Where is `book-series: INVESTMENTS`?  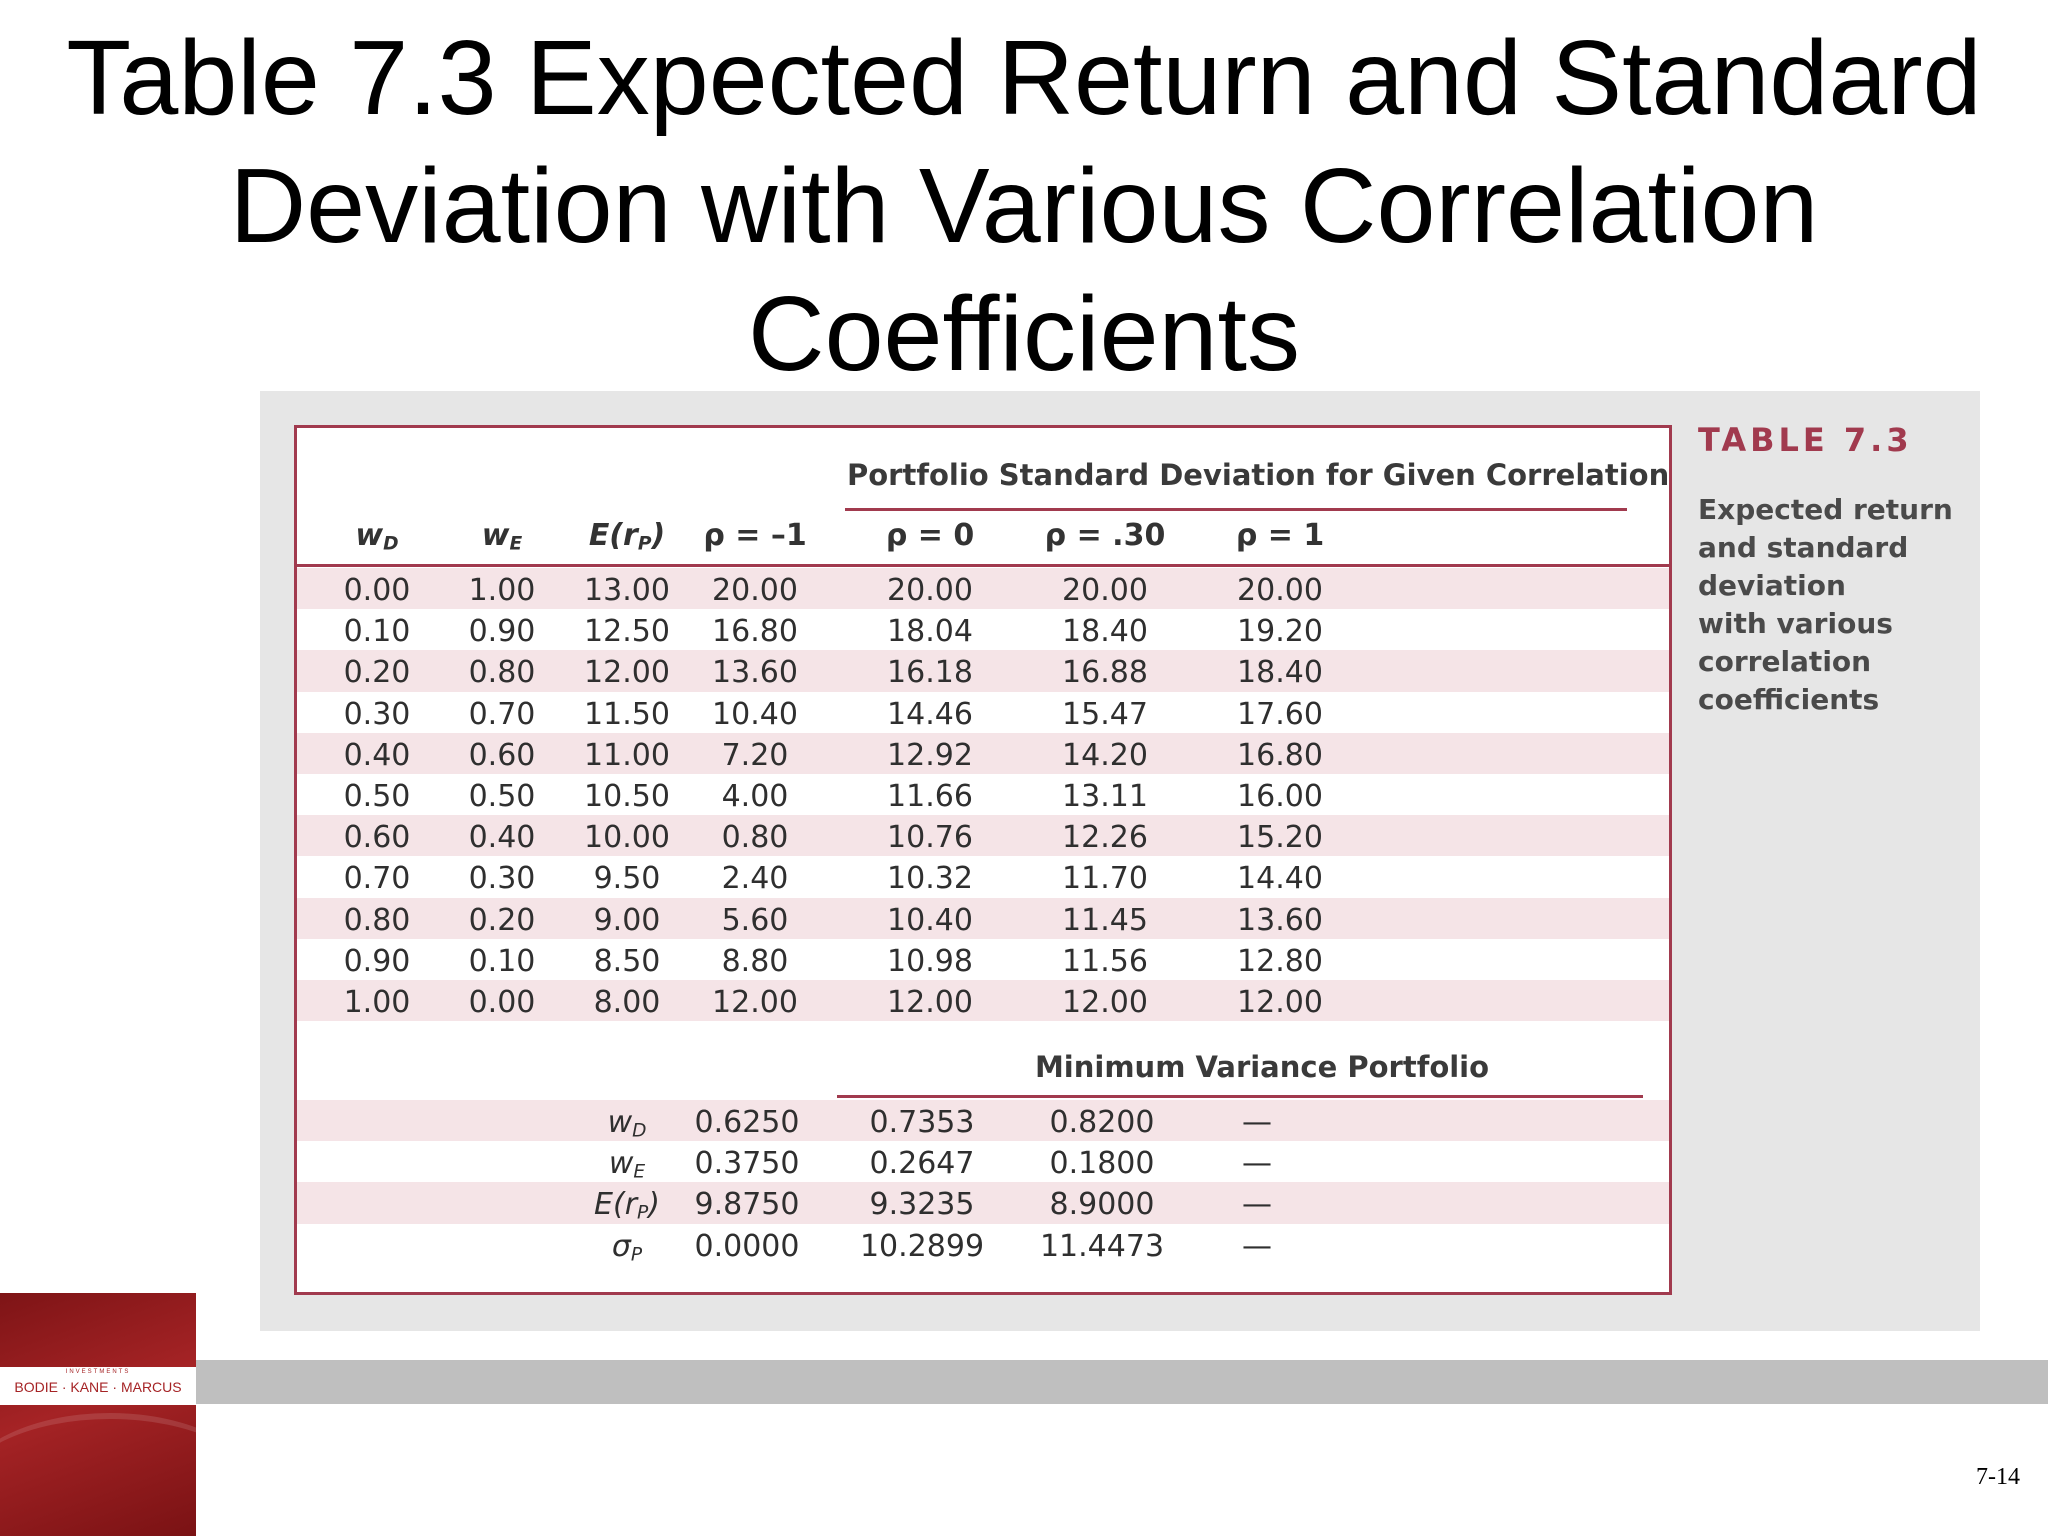 book-series: INVESTMENTS is located at coordinates (98, 1372).